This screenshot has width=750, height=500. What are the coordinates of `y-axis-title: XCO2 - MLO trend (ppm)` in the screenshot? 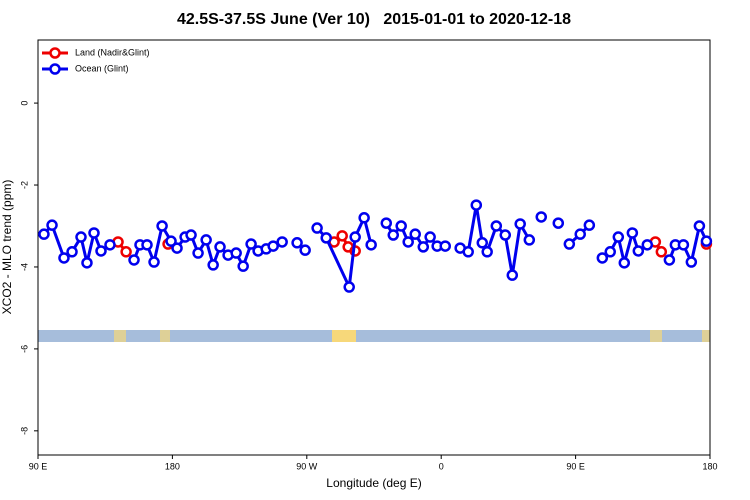 It's located at (7, 247).